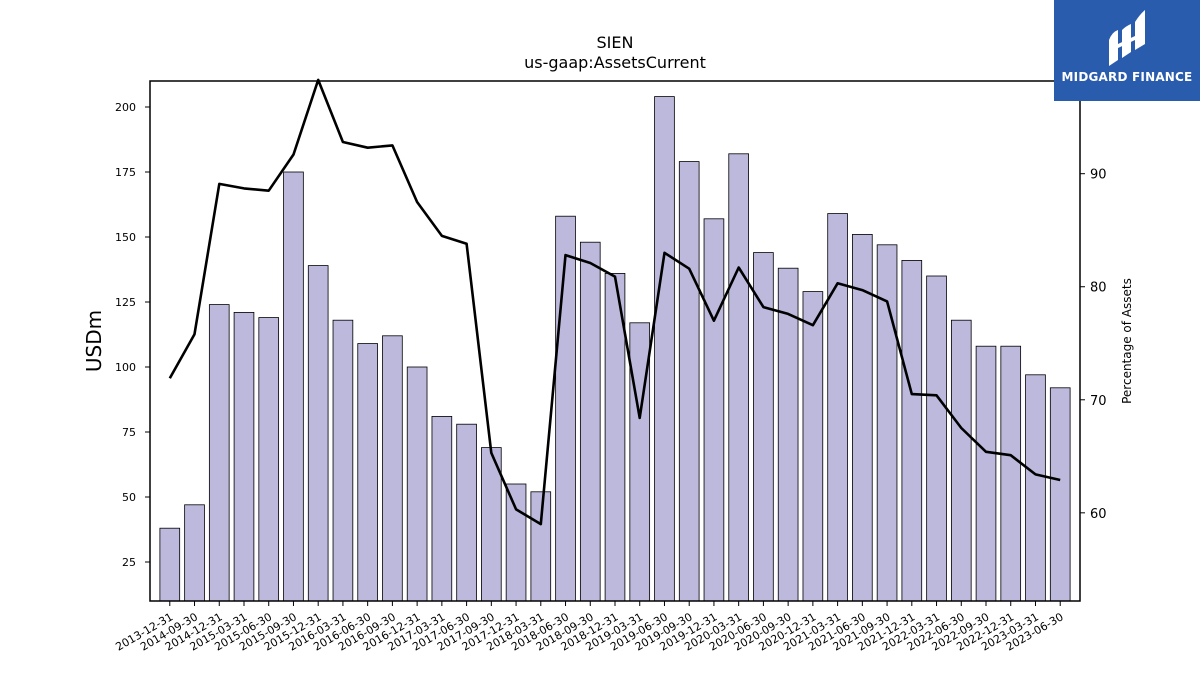  Describe the element at coordinates (129, 432) in the screenshot. I see `y-tick-label: 75` at that location.